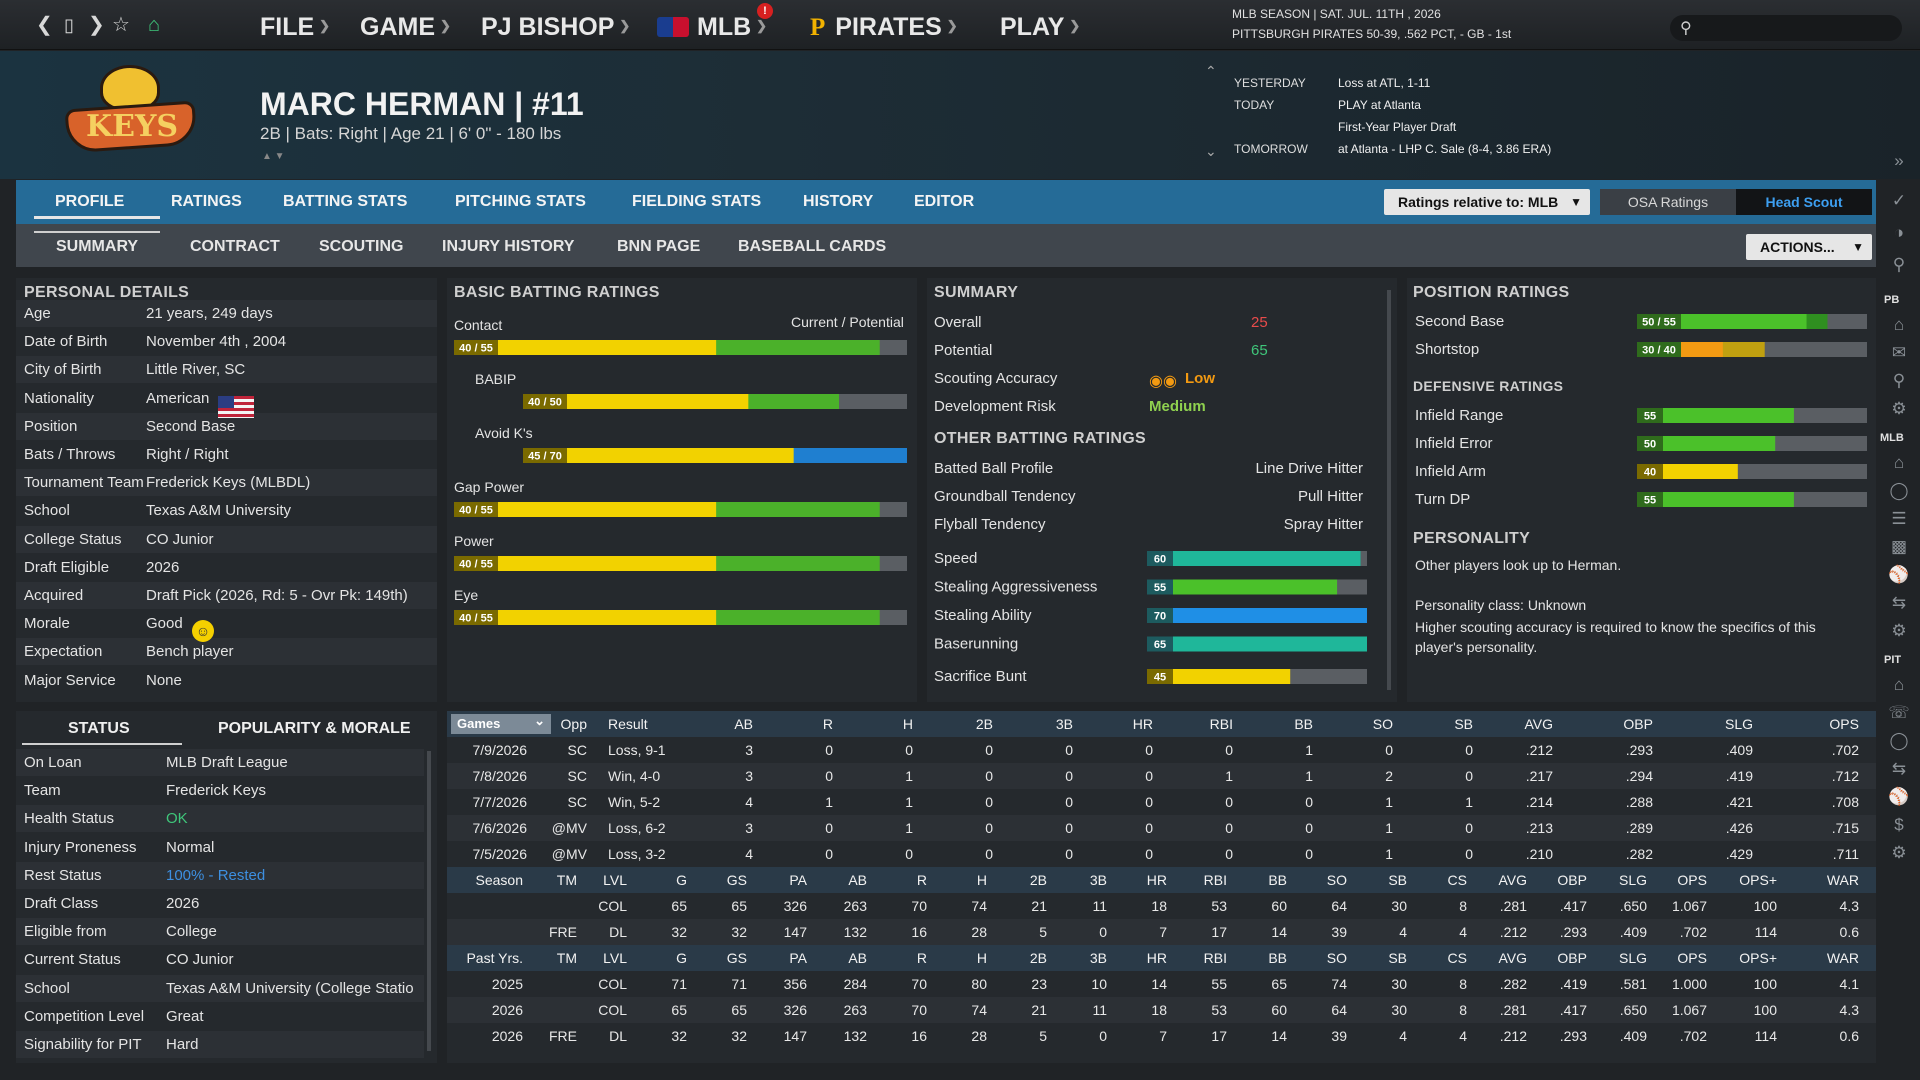 The width and height of the screenshot is (1920, 1080). What do you see at coordinates (884, 27) in the screenshot?
I see `menu-pirates: P PIRATES ❯` at bounding box center [884, 27].